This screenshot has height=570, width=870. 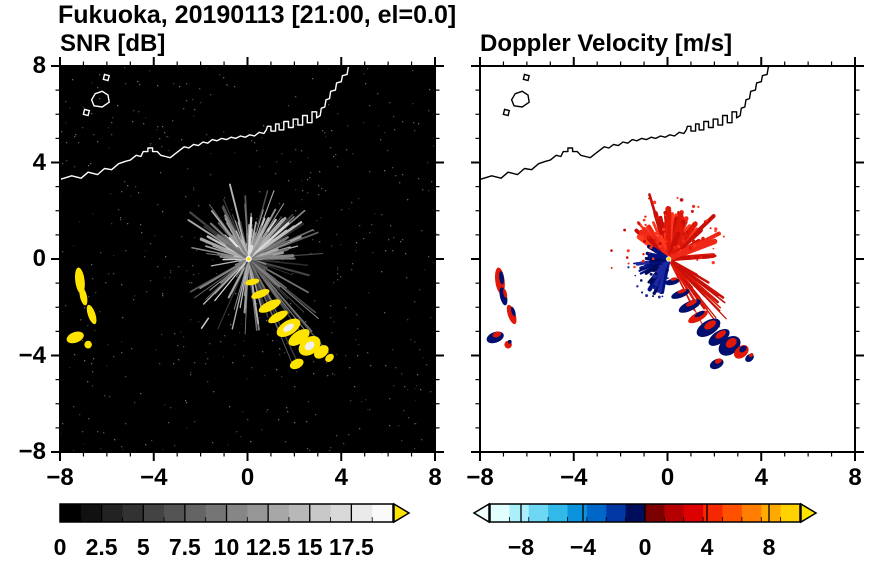 What do you see at coordinates (184, 547) in the screenshot?
I see `colorbar-tick-label: 7.5` at bounding box center [184, 547].